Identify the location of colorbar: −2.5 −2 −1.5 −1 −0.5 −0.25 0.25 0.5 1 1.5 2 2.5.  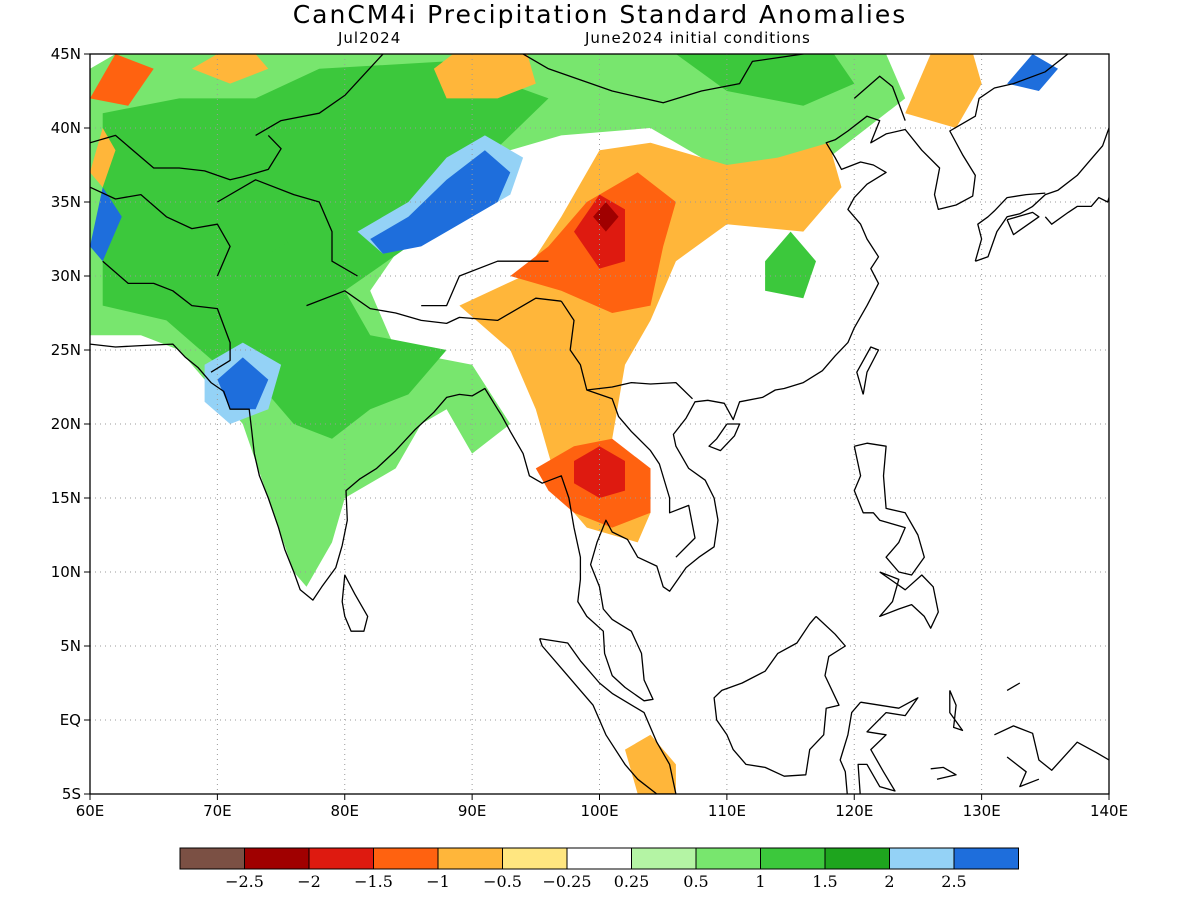
(599, 869).